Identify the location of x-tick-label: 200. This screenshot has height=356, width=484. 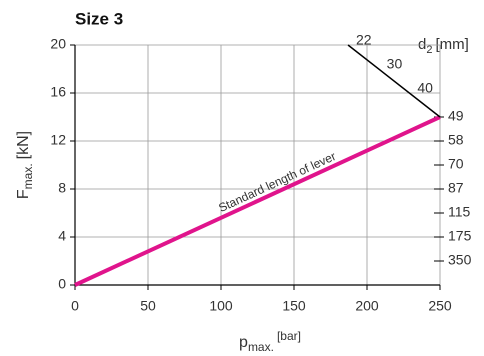
(367, 306).